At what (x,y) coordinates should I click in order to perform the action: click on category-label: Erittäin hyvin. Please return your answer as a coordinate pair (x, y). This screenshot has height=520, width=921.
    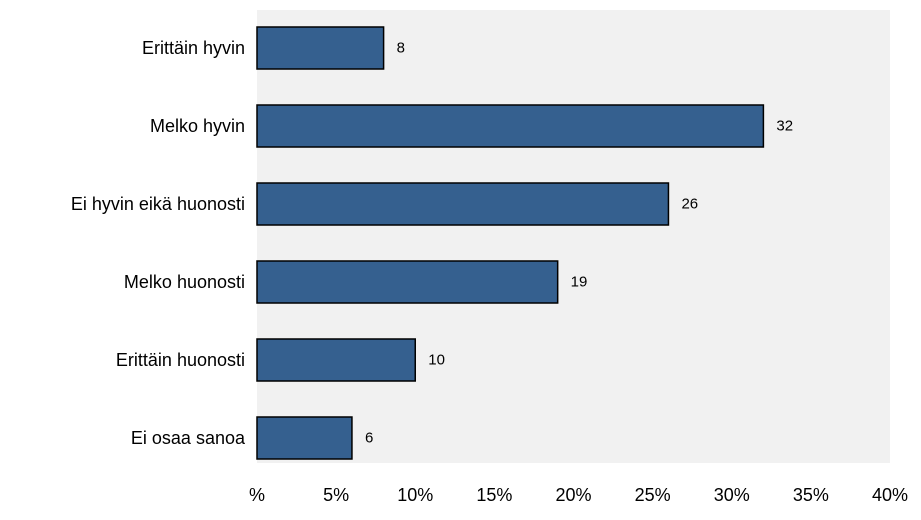
    Looking at the image, I should click on (193, 48).